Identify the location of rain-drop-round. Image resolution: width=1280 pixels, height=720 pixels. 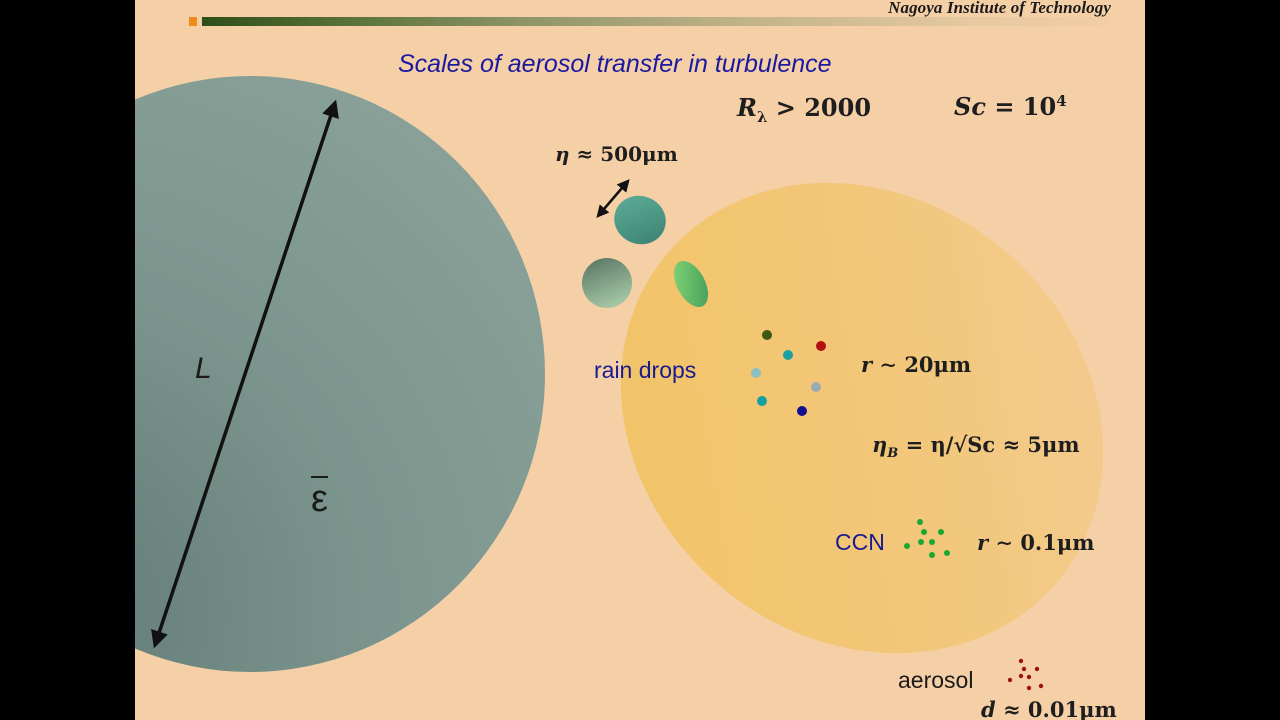
(607, 283).